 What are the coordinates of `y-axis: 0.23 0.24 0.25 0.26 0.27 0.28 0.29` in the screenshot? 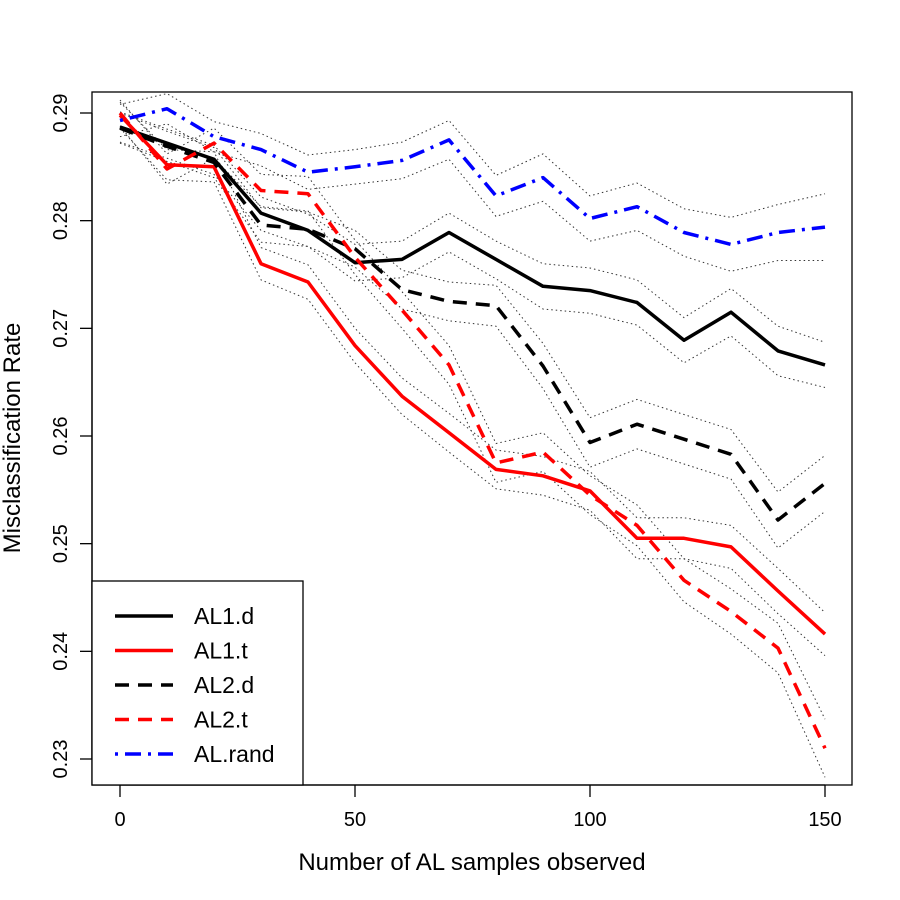 It's located at (71, 436).